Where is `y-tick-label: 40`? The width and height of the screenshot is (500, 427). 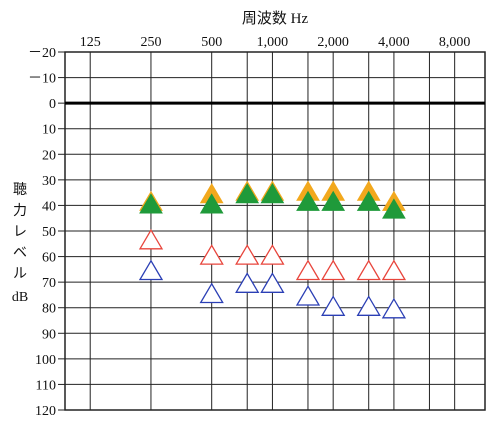
y-tick-label: 40 is located at coordinates (49, 206).